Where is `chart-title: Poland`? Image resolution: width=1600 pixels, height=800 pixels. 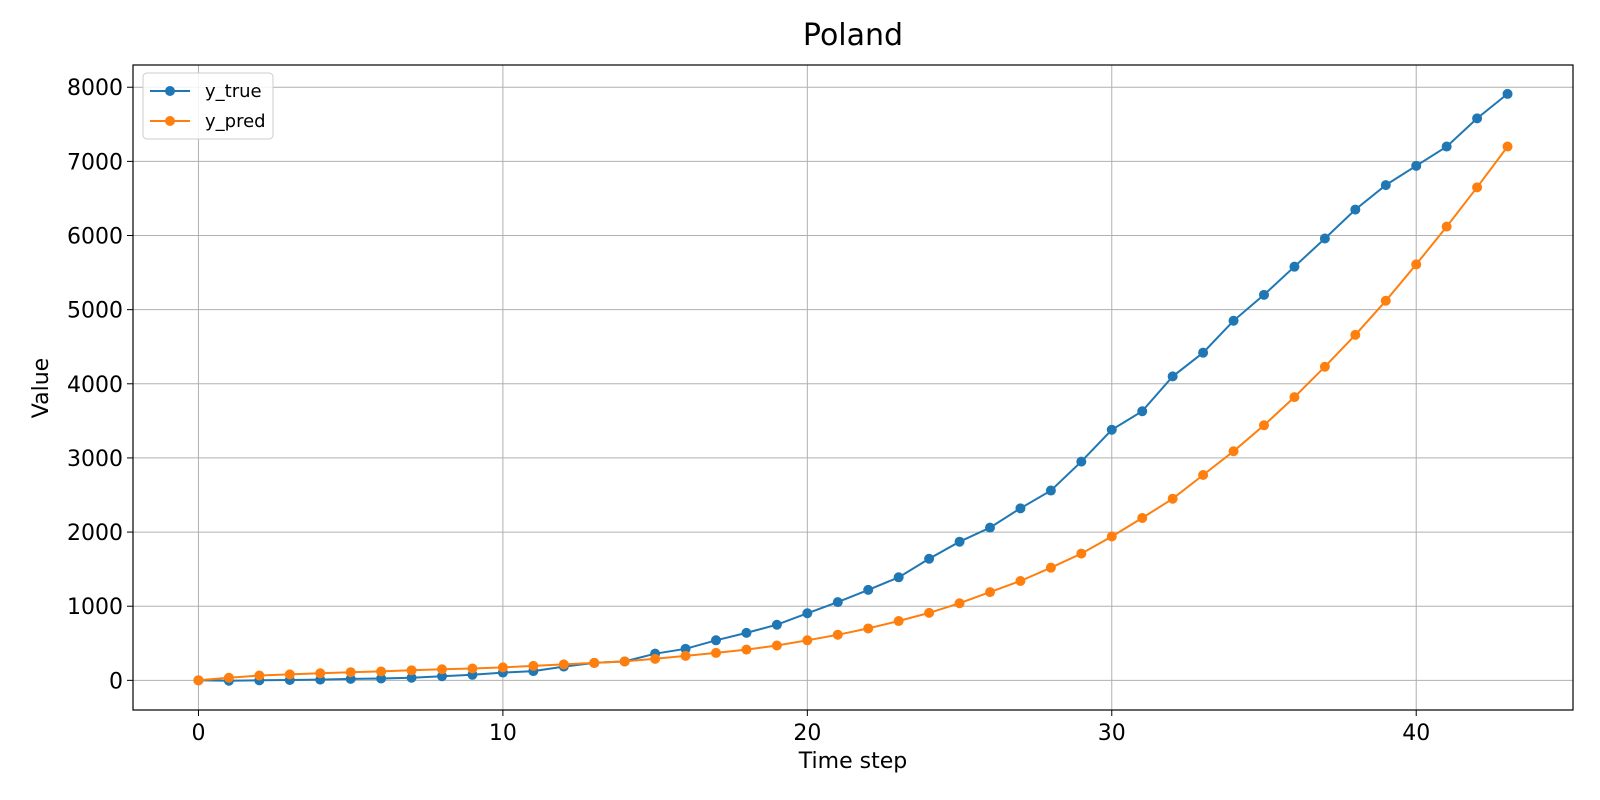
chart-title: Poland is located at coordinates (853, 35).